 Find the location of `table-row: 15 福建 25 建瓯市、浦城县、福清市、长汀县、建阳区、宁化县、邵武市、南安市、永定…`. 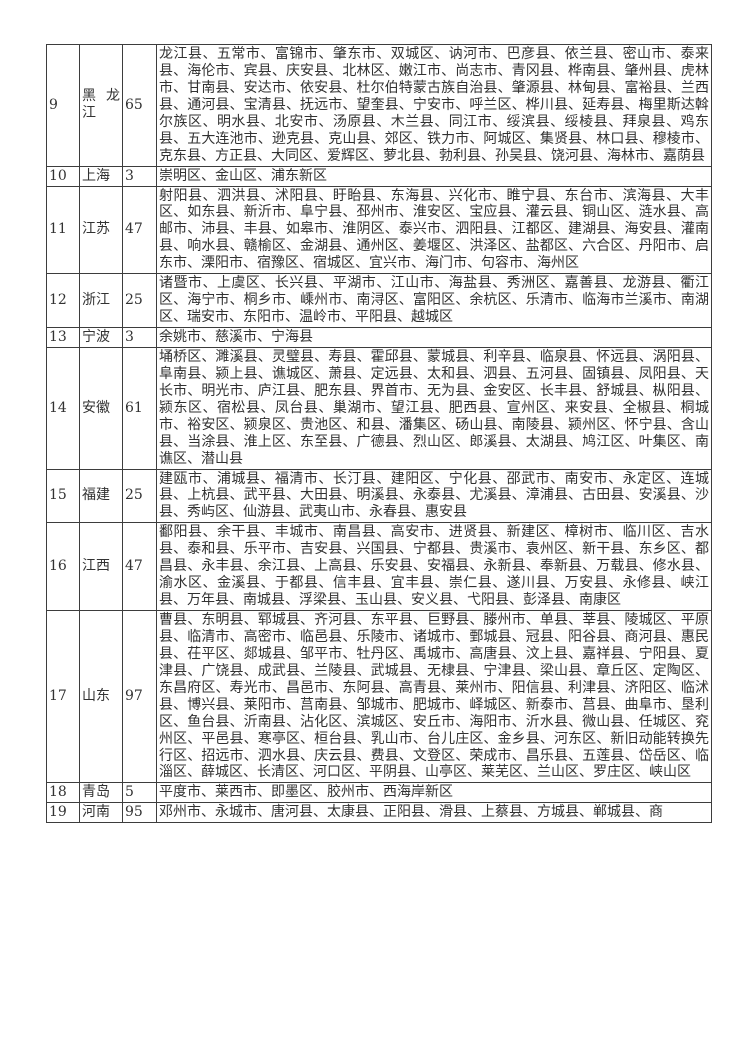

table-row: 15 福建 25 建瓯市、浦城县、福清市、长汀县、建阳区、宁化县、邵武市、南安市、永定… is located at coordinates (379, 496).